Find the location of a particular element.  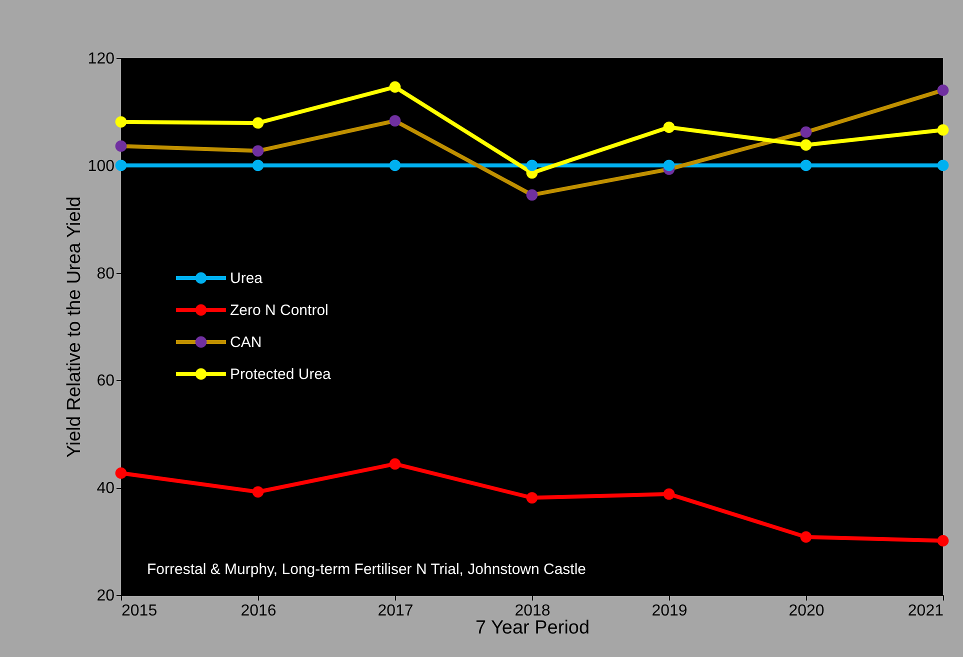

x-tick-label: 2017 is located at coordinates (396, 611).